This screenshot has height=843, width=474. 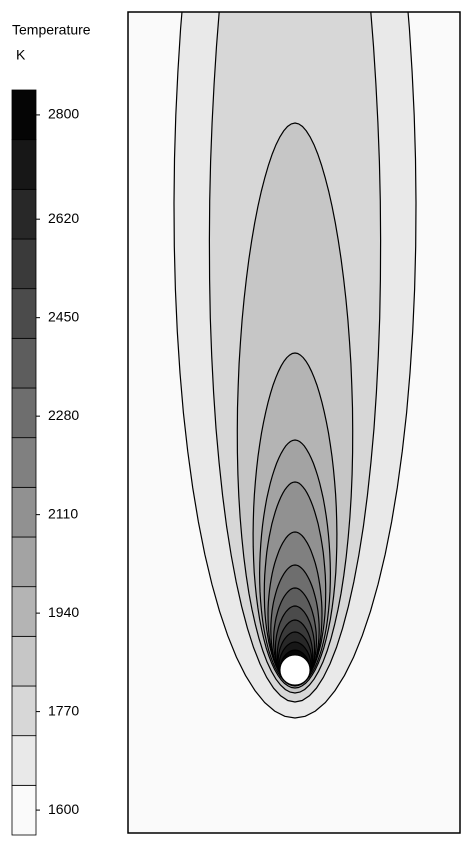 I want to click on colorbar-title: Temperature, so click(x=51, y=30).